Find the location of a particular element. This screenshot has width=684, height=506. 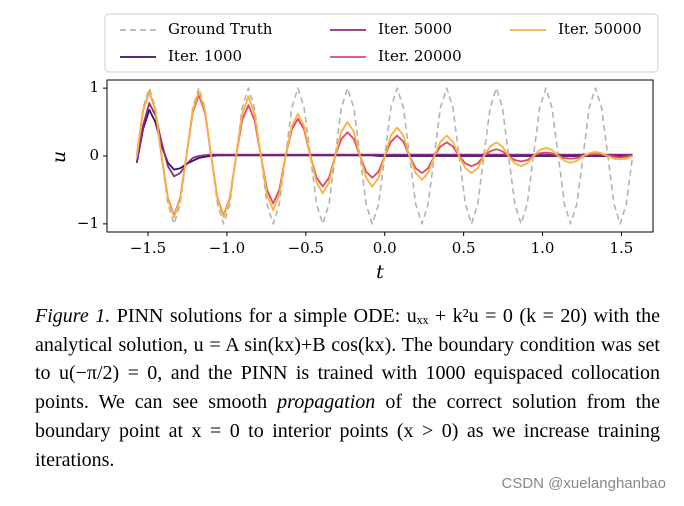

legend-label: Iter. 20000 is located at coordinates (420, 56).